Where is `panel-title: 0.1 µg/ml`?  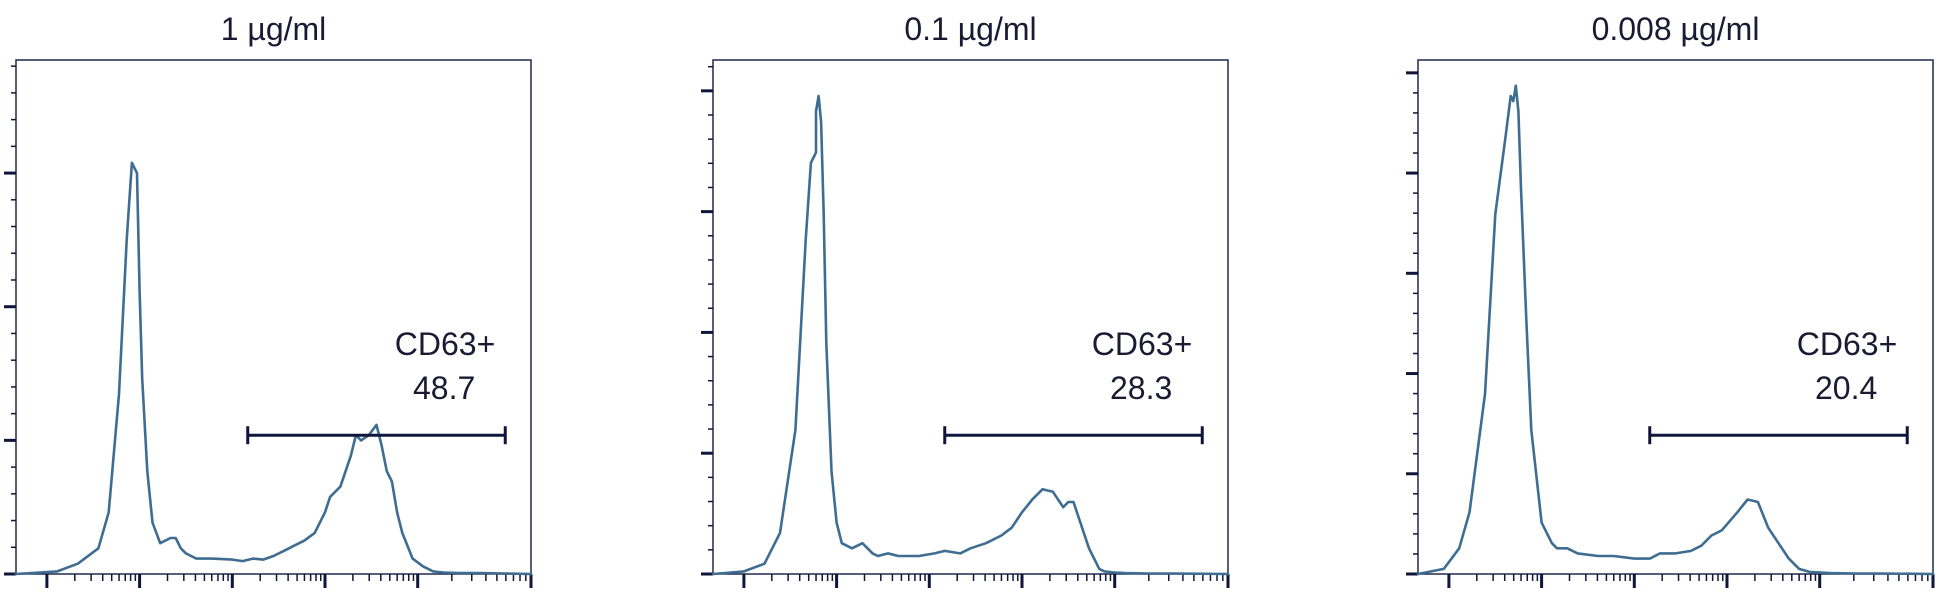
panel-title: 0.1 µg/ml is located at coordinates (970, 29).